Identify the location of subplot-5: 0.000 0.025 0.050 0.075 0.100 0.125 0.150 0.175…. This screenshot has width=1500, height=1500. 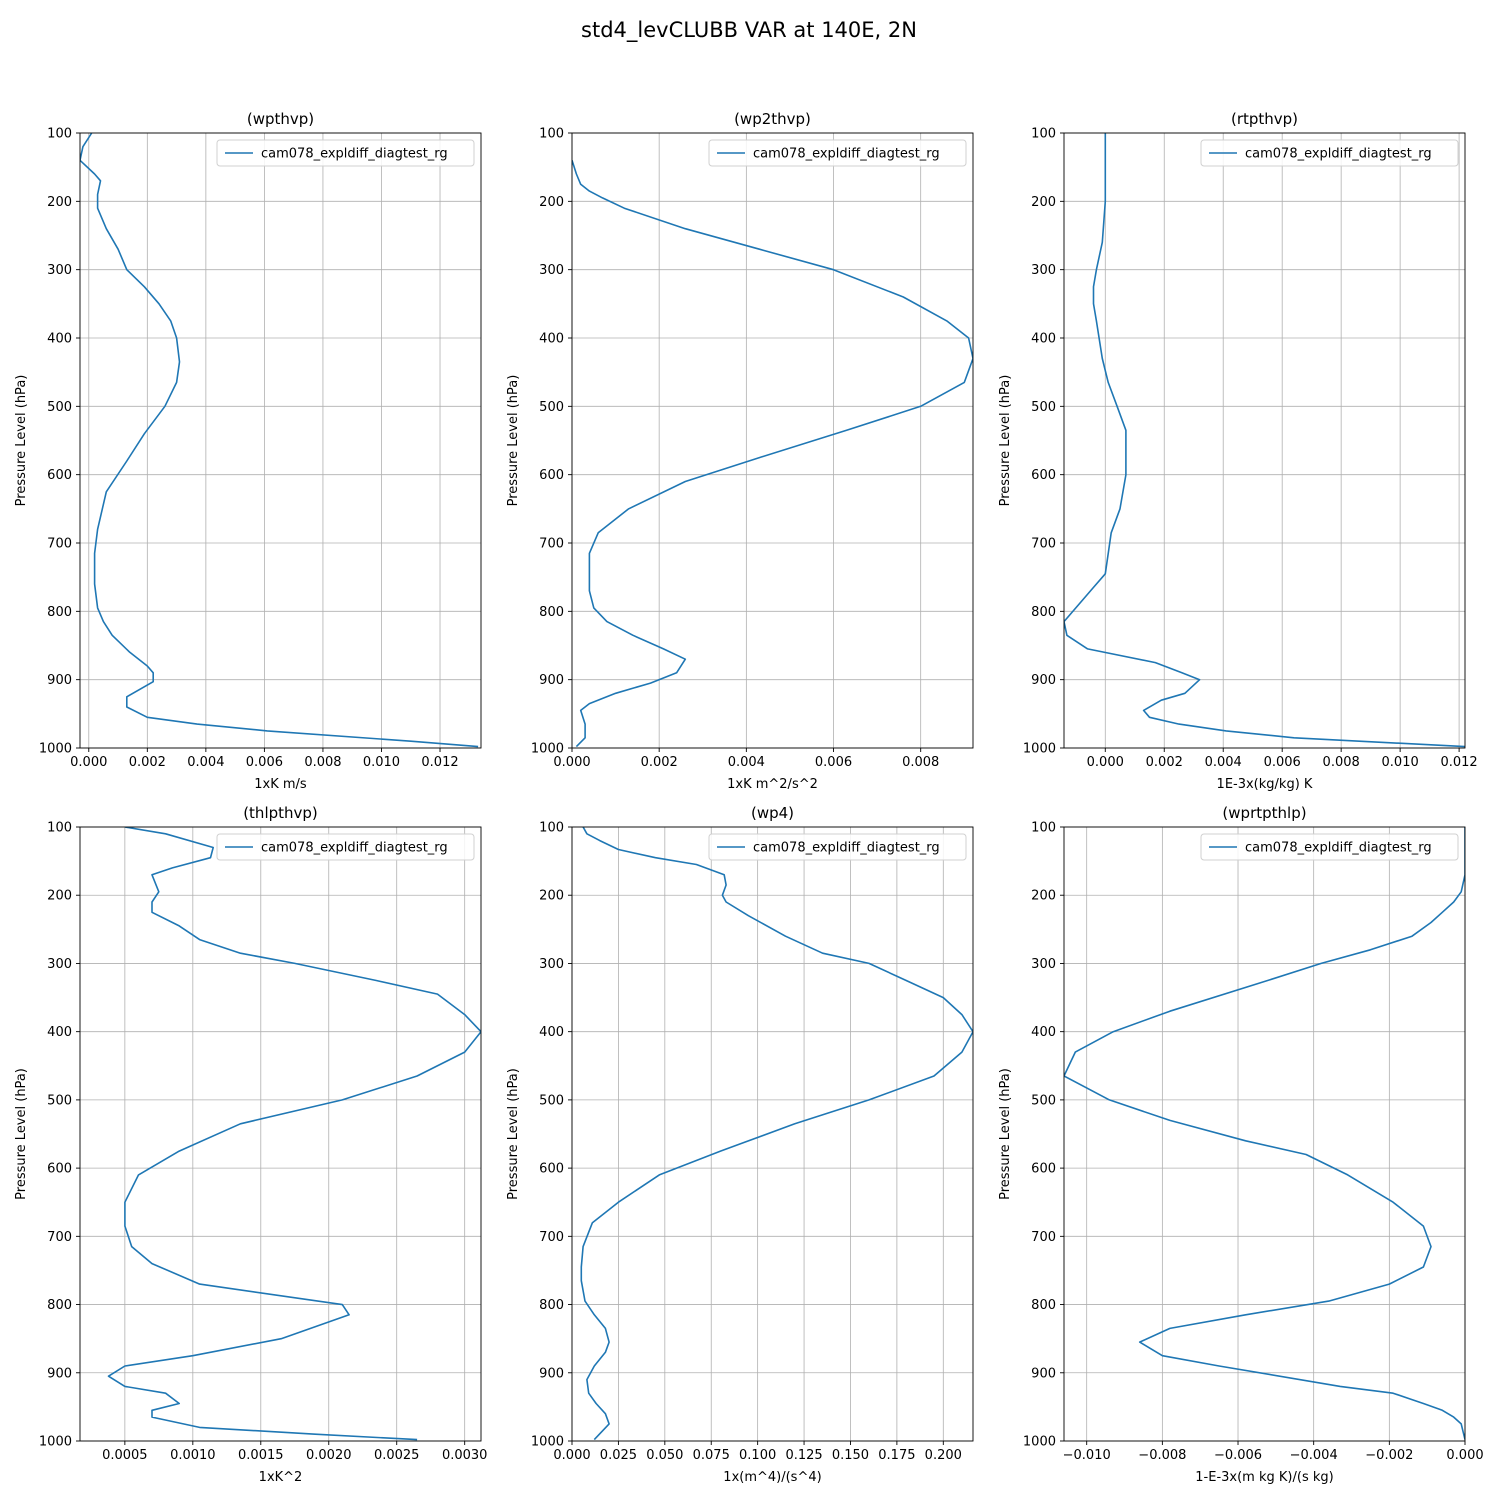
(740, 1144).